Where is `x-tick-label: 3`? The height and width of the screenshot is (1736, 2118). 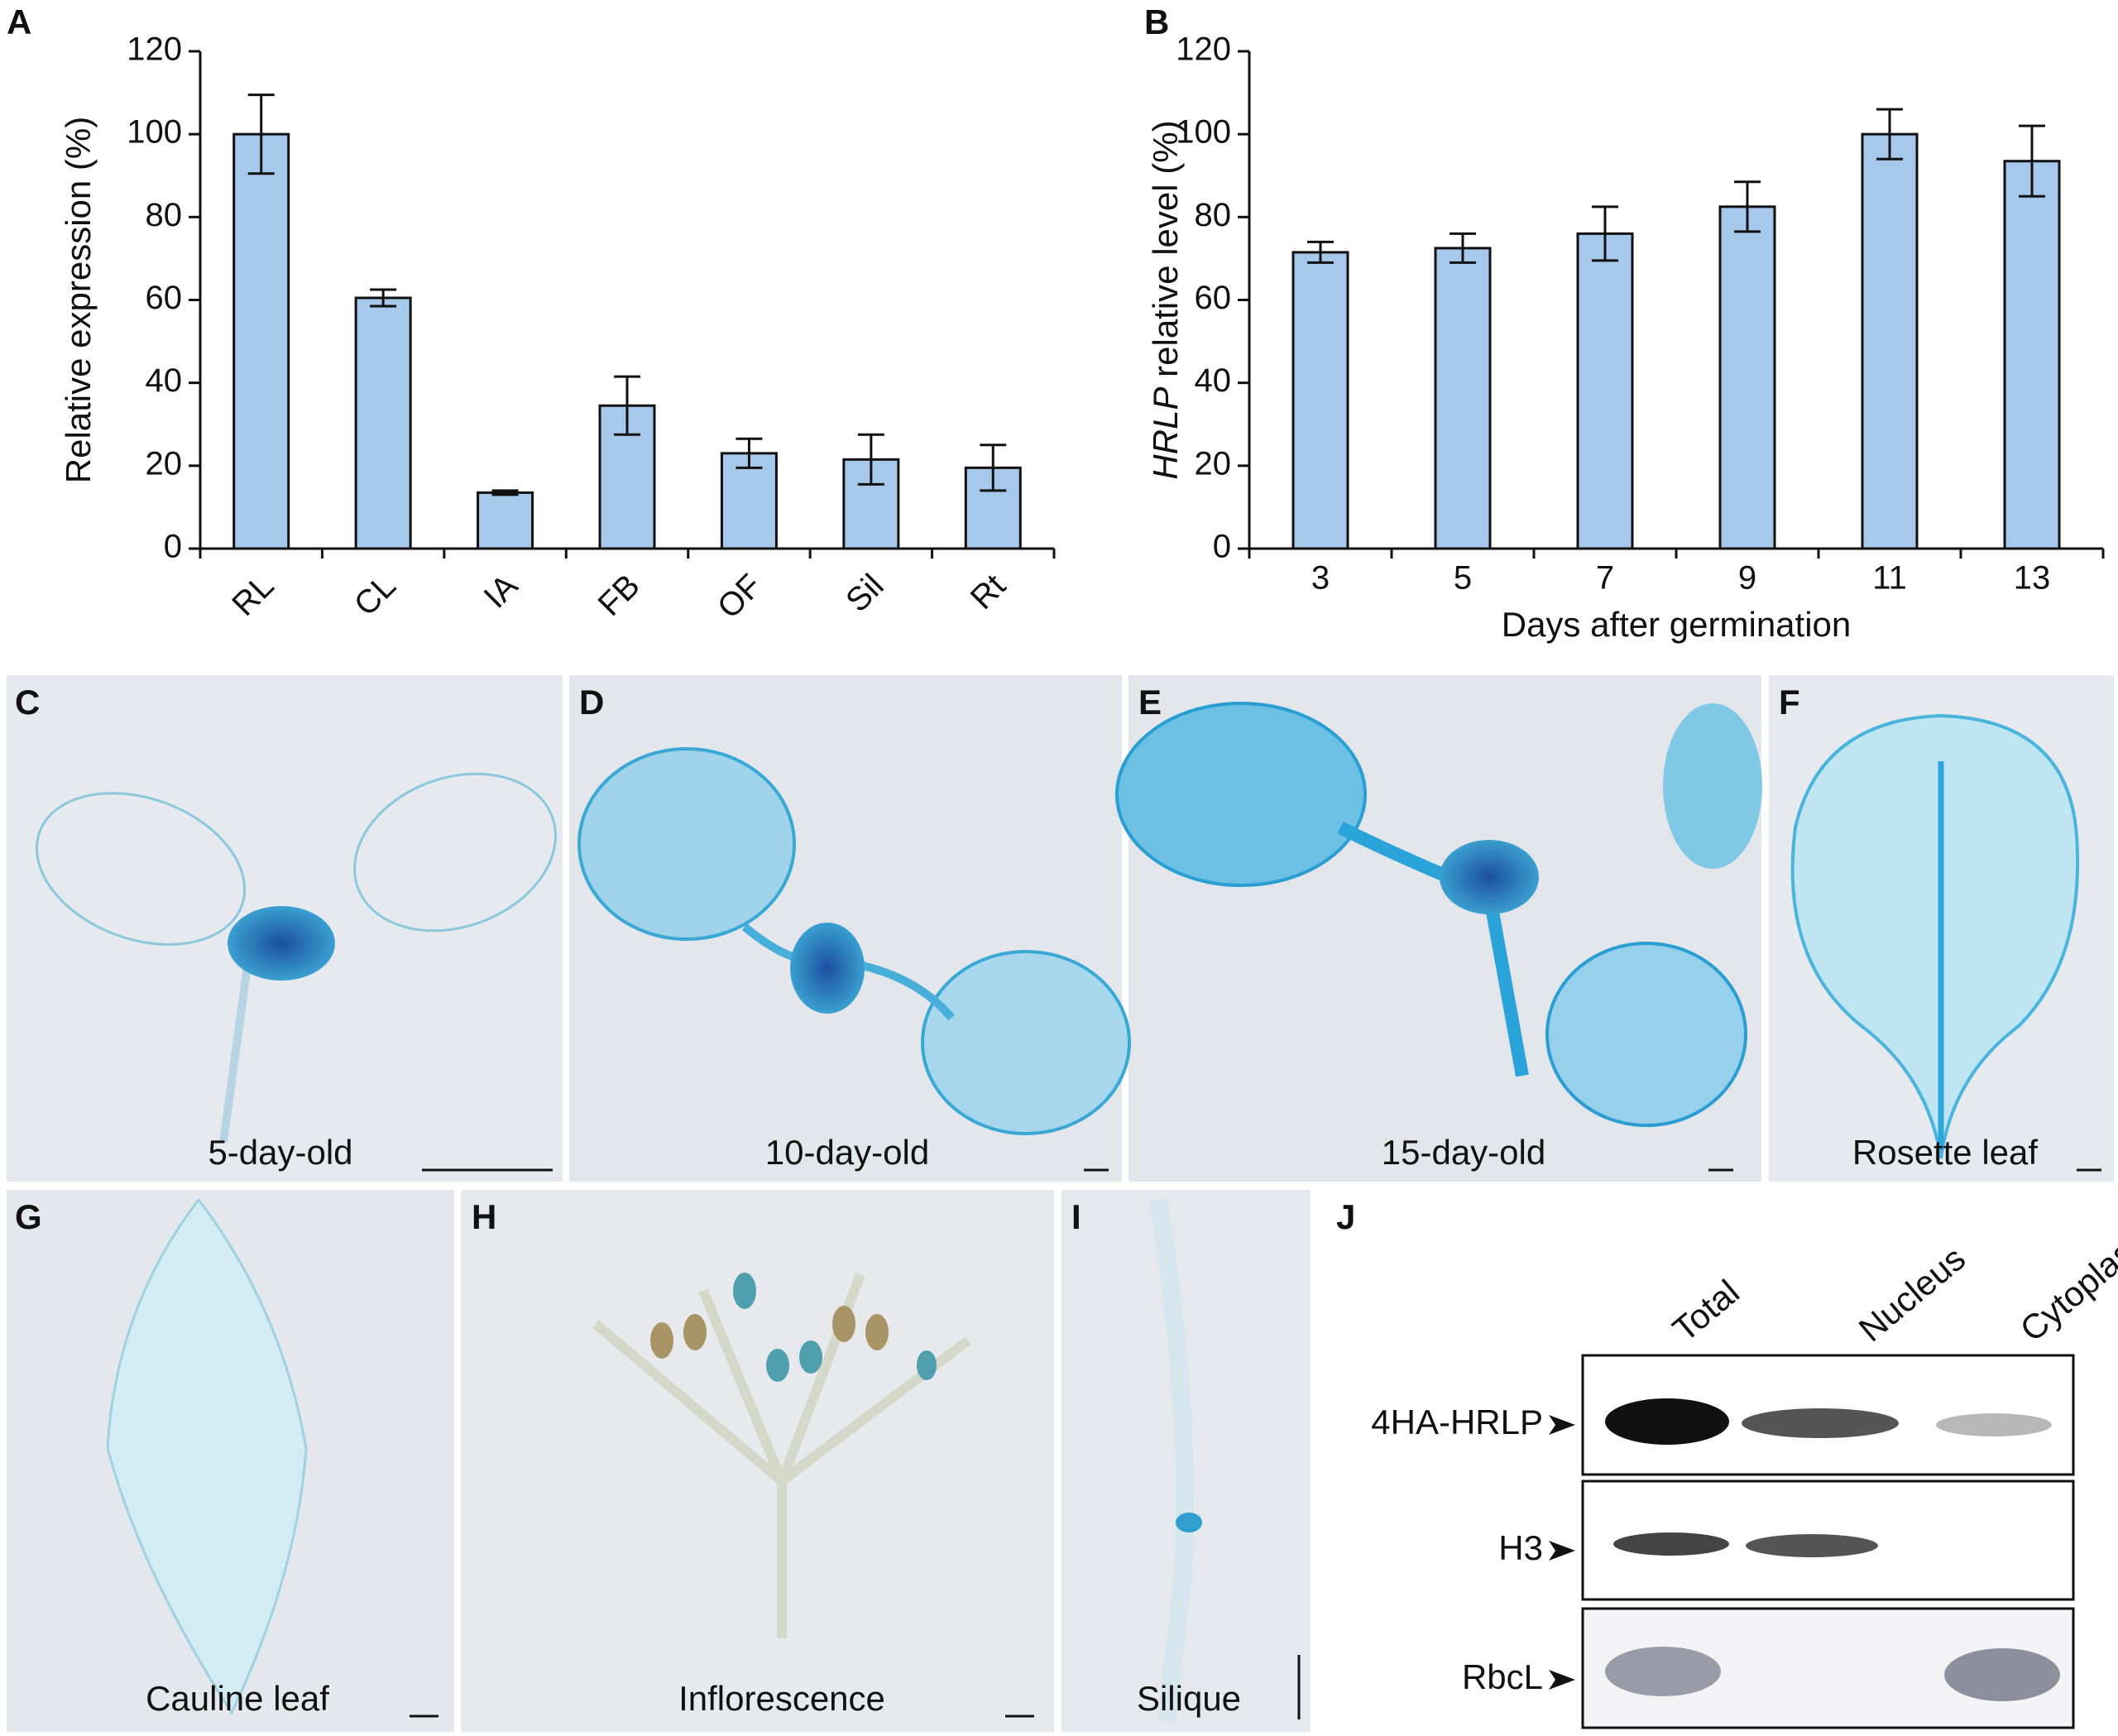
x-tick-label: 3 is located at coordinates (1320, 578).